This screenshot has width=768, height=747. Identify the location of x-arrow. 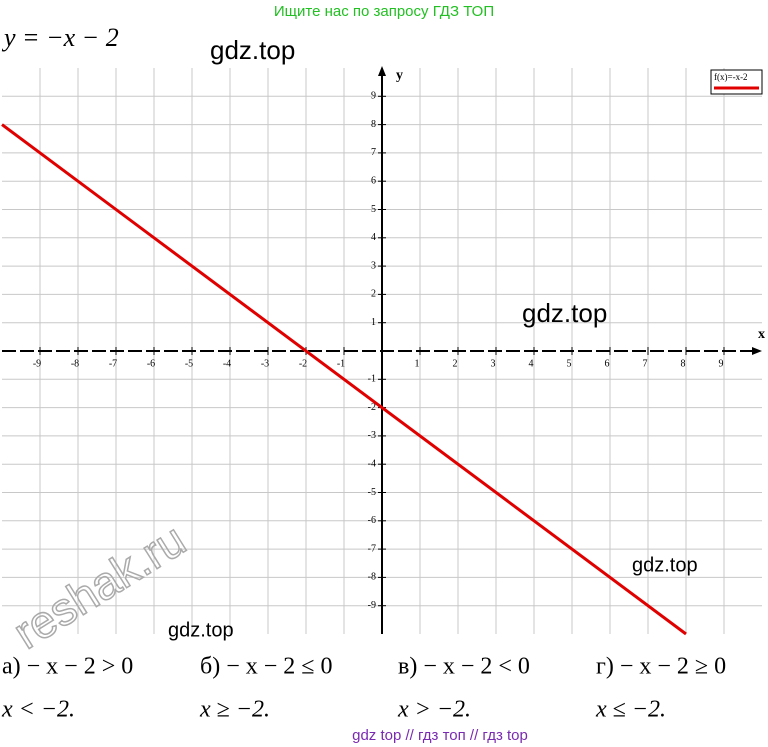
(757, 351).